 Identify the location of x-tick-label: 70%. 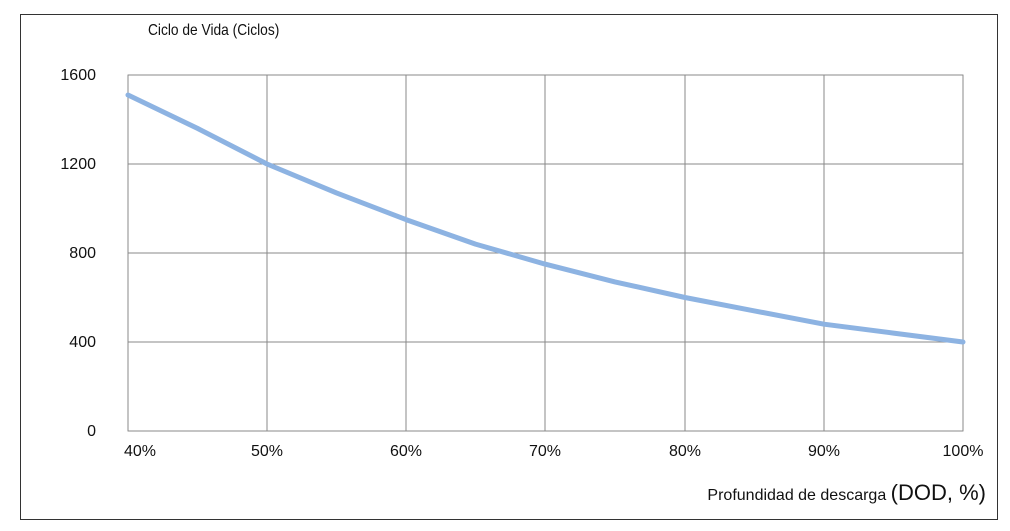
(545, 451).